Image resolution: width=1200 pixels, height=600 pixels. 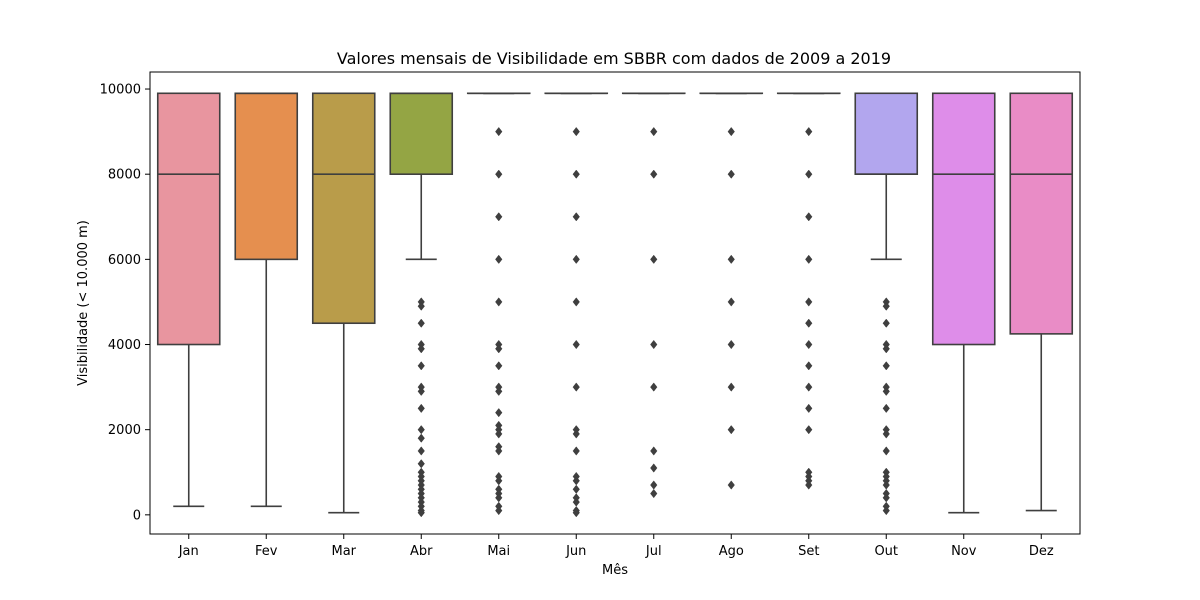 What do you see at coordinates (124, 345) in the screenshot?
I see `y-tick-label: 4000` at bounding box center [124, 345].